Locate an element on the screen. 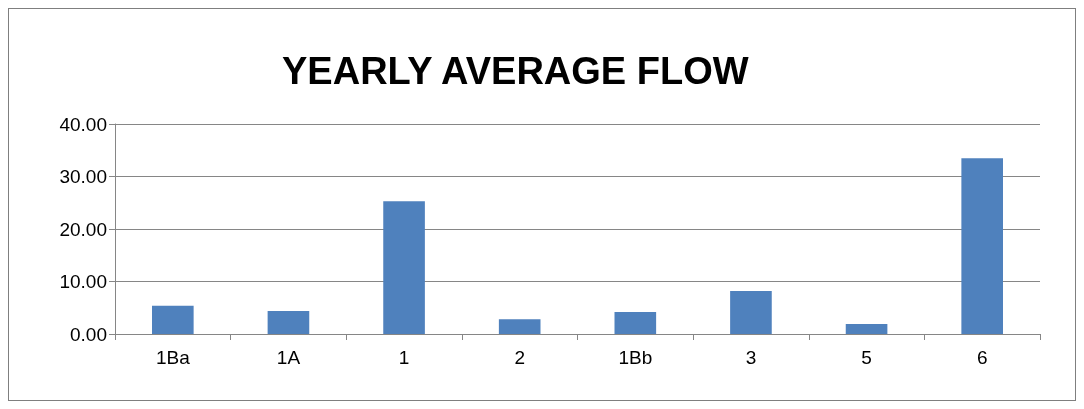 The image size is (1084, 409). y-tick-label: 0.00 is located at coordinates (88, 334).